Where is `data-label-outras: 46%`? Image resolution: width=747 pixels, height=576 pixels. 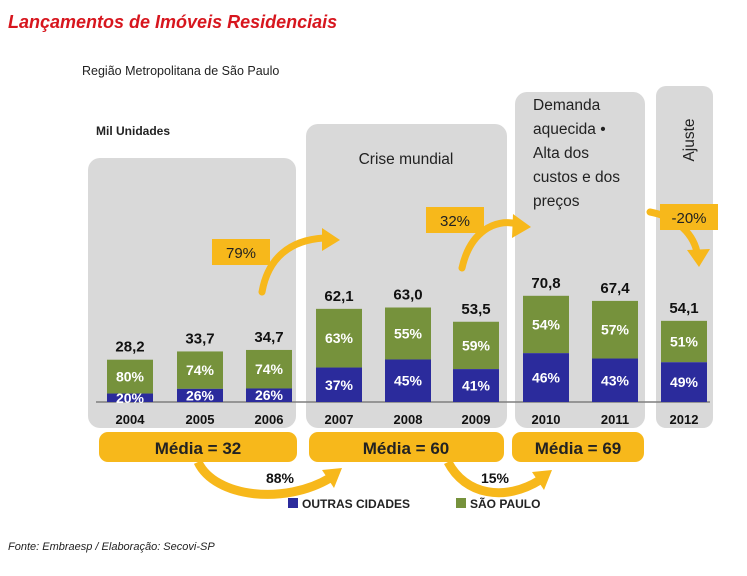 data-label-outras: 46% is located at coordinates (546, 378).